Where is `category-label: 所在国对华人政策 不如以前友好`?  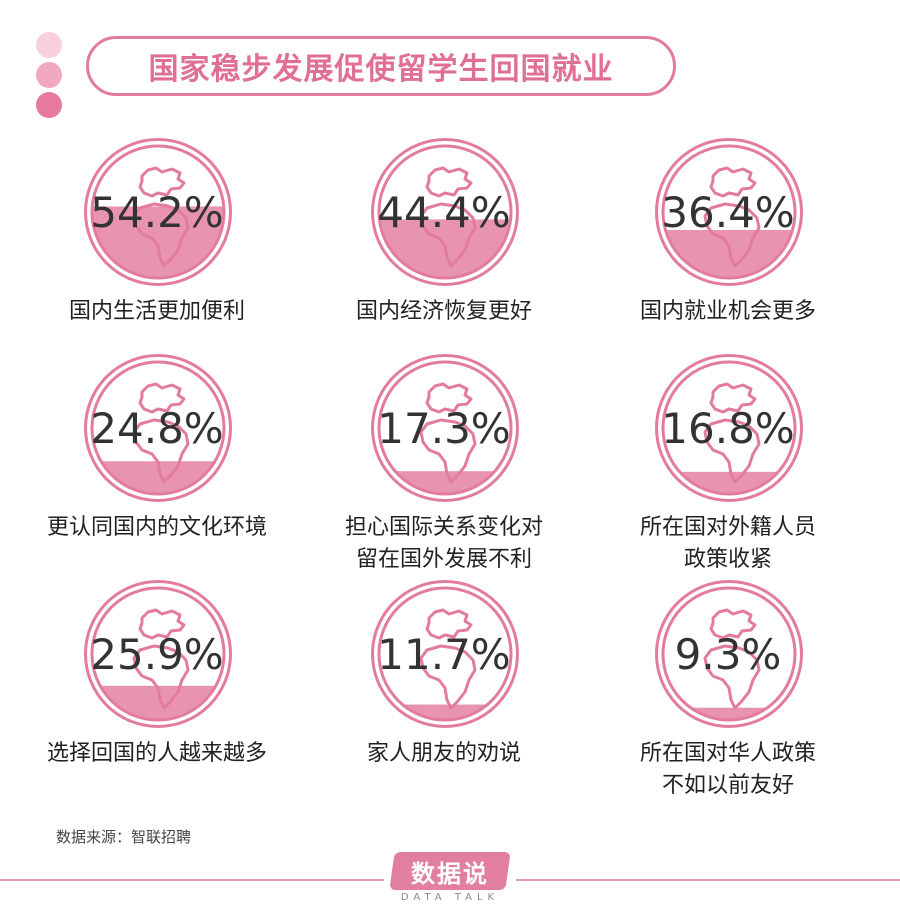 category-label: 所在国对华人政策 不如以前友好 is located at coordinates (728, 770).